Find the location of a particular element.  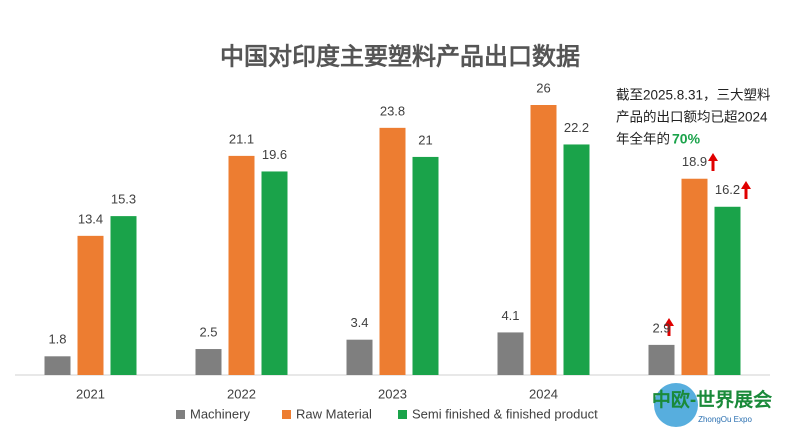

data-label: 21.1 is located at coordinates (241, 138).